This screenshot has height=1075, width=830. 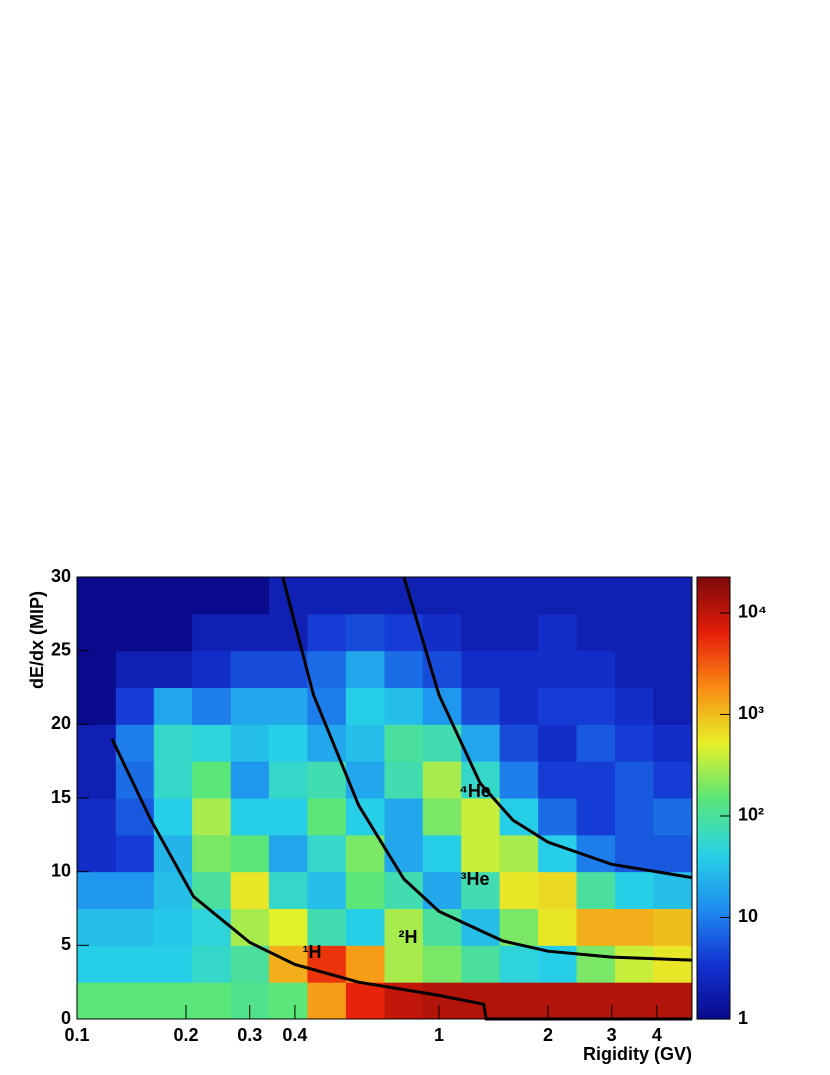 I want to click on annotation: ¹H, so click(x=312, y=952).